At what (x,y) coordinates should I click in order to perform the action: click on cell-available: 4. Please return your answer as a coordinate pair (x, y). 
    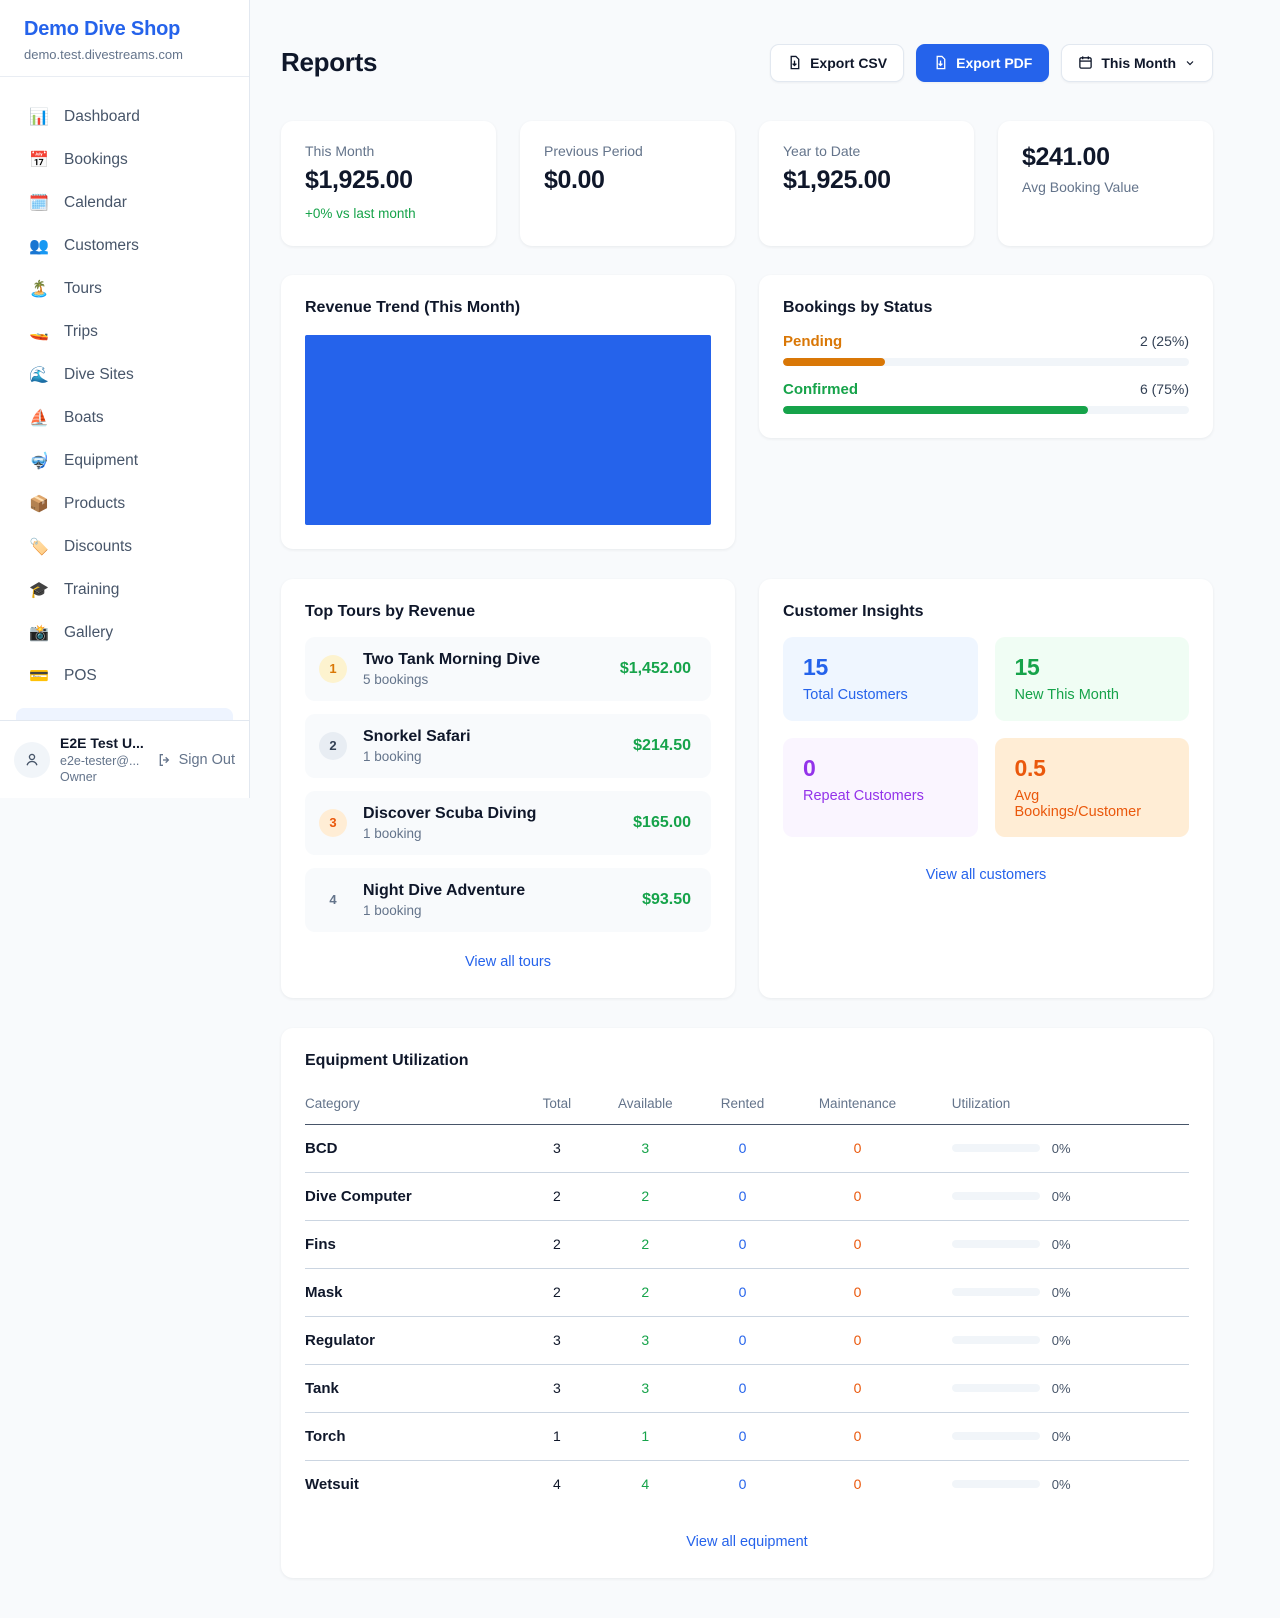
    Looking at the image, I should click on (645, 1484).